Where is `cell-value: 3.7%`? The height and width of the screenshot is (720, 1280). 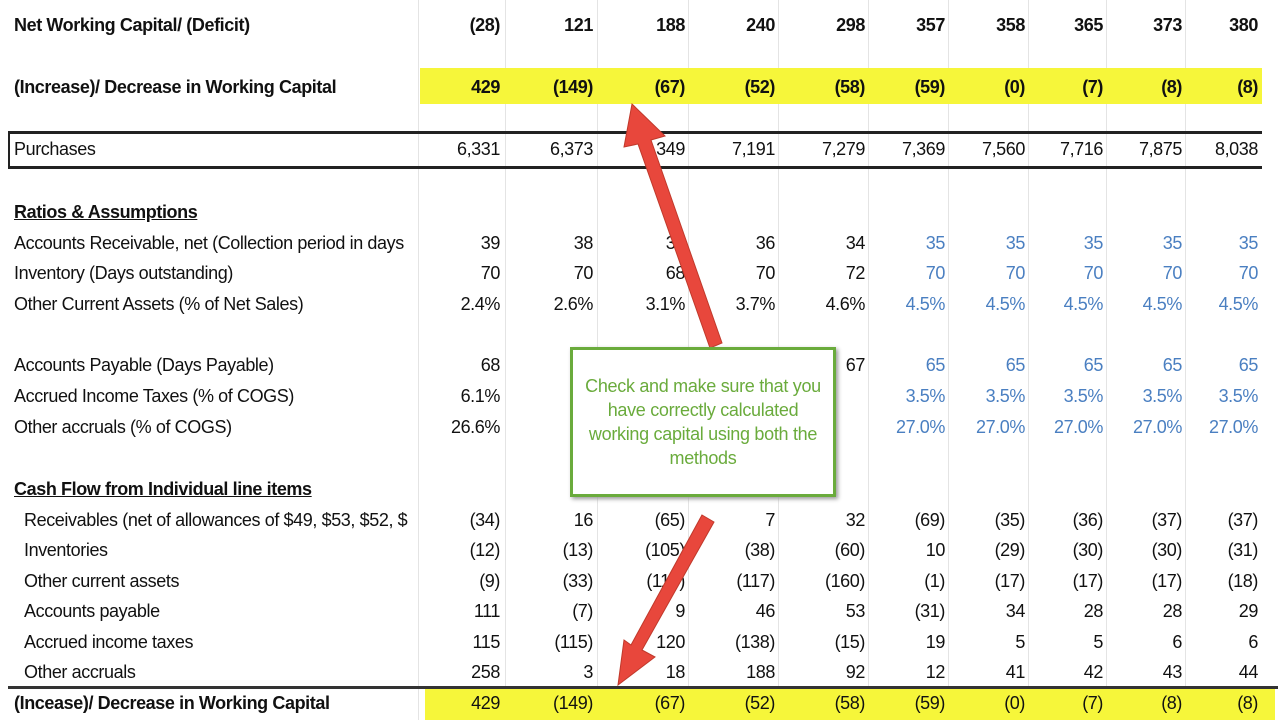
cell-value: 3.7% is located at coordinates (755, 304).